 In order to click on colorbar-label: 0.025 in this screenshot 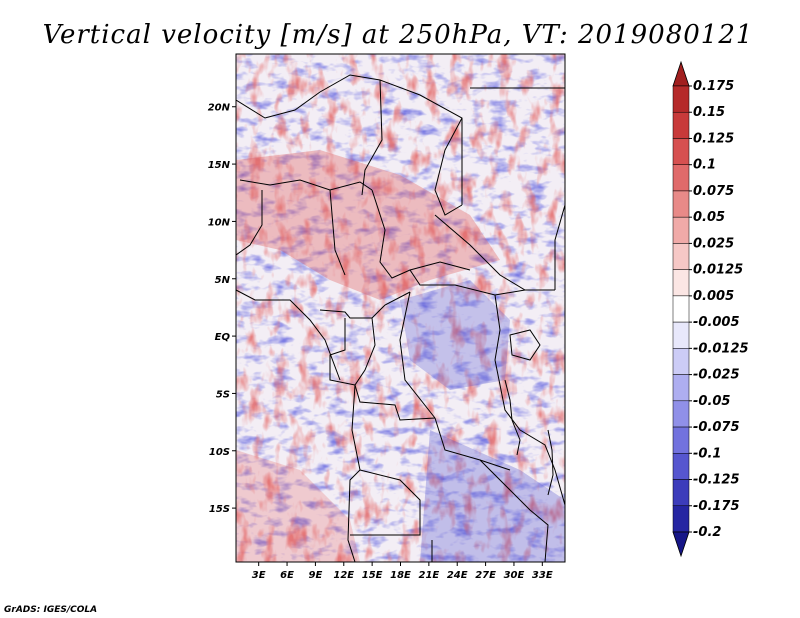, I will do `click(713, 243)`.